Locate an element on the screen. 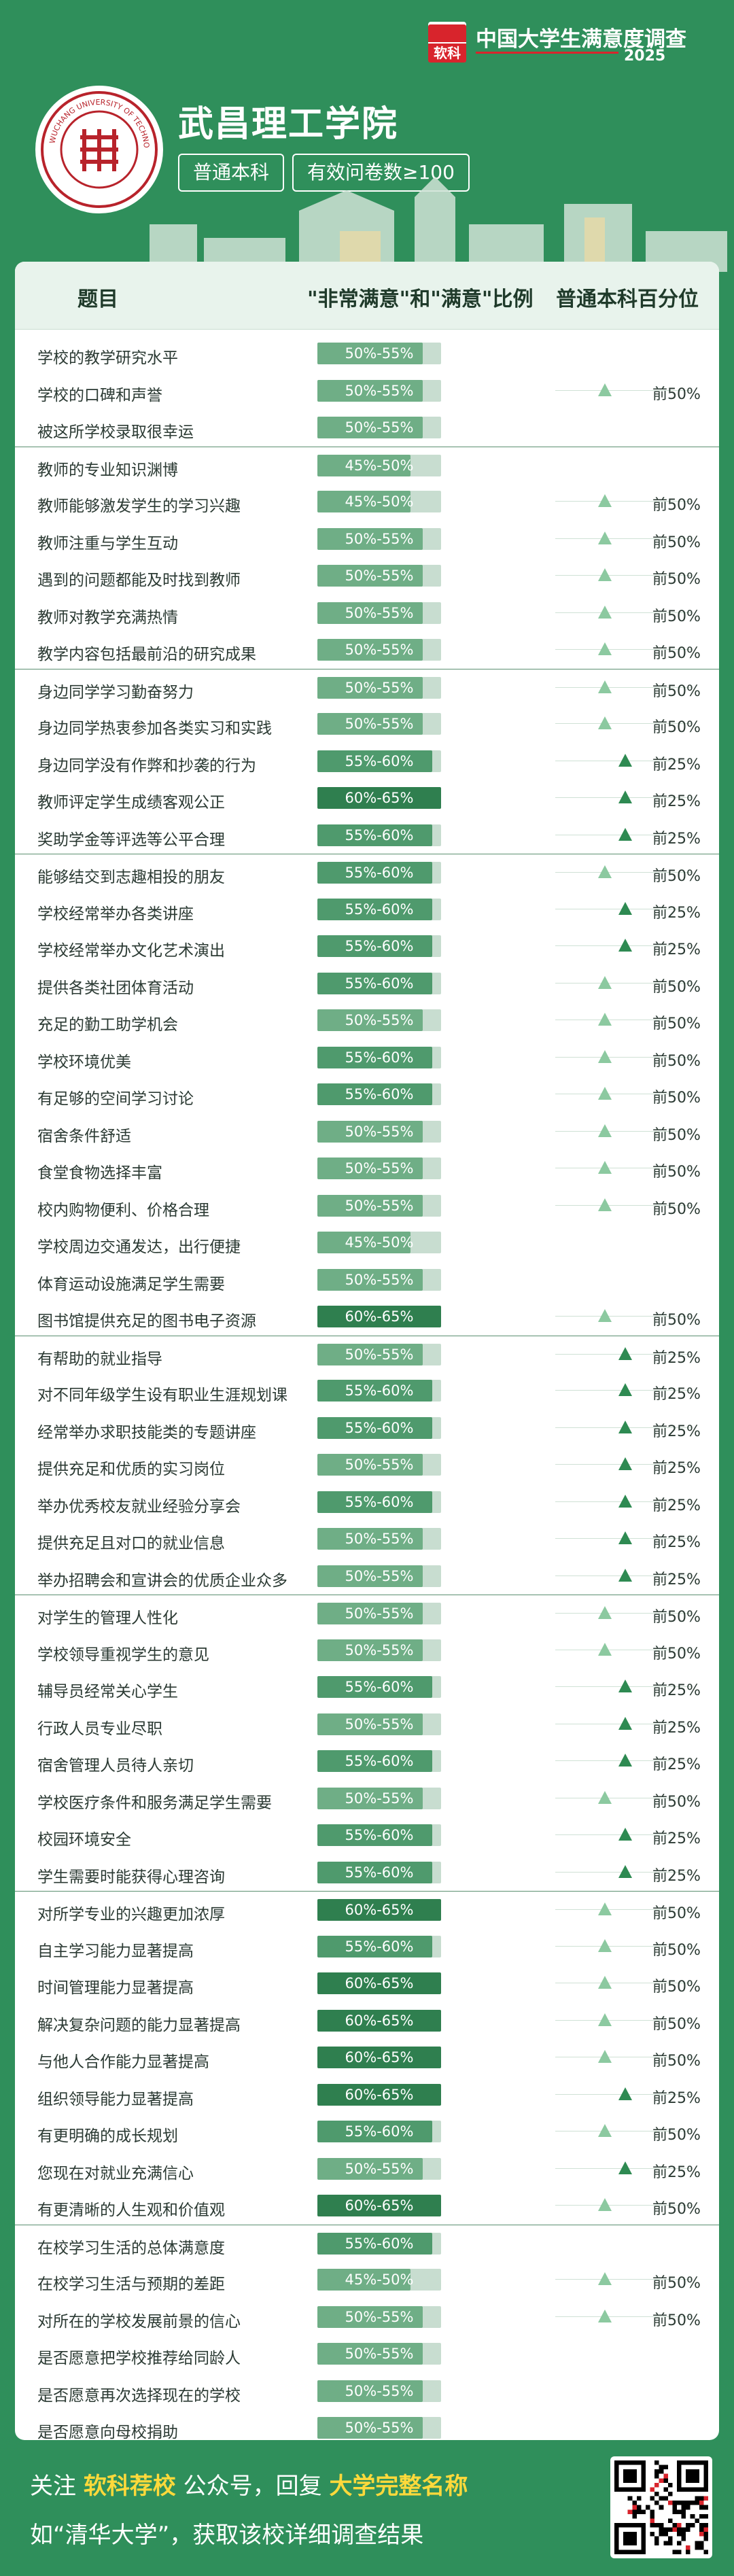  row-label: 奖助学金等评选等公平合理 is located at coordinates (131, 840).